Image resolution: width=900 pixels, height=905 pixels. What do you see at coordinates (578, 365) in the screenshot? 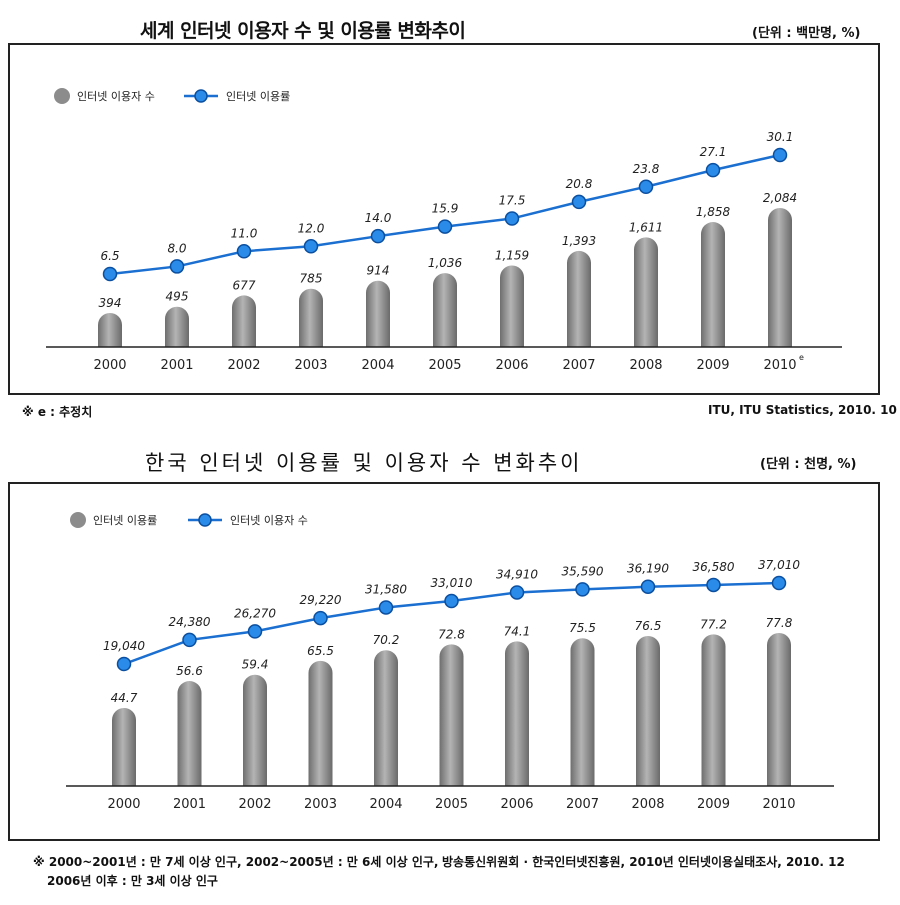
I see `c1-x-tick-2007: 2007` at bounding box center [578, 365].